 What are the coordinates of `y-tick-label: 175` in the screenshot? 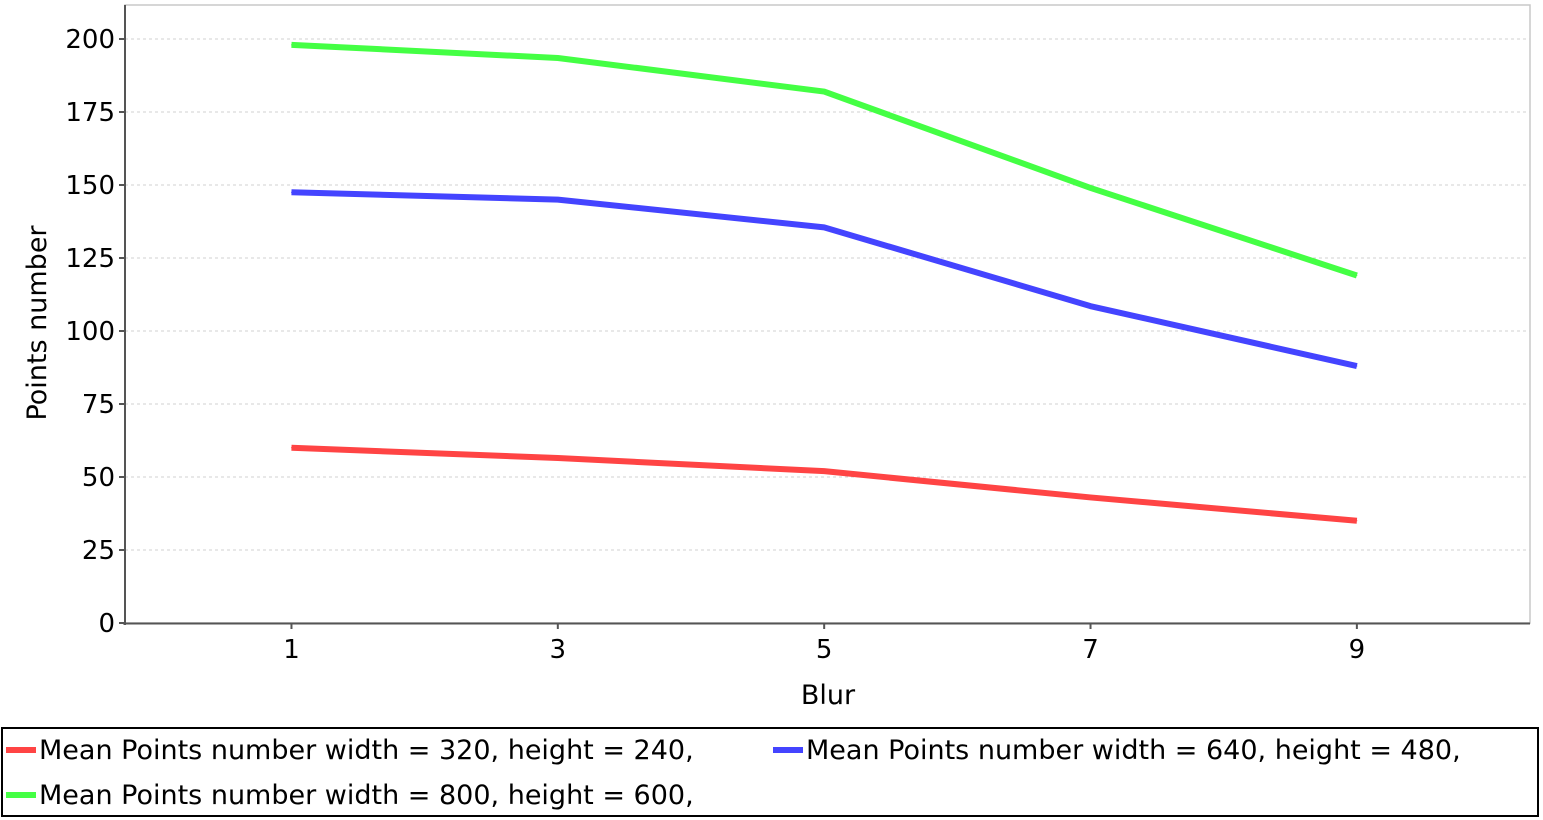 It's located at (90, 113).